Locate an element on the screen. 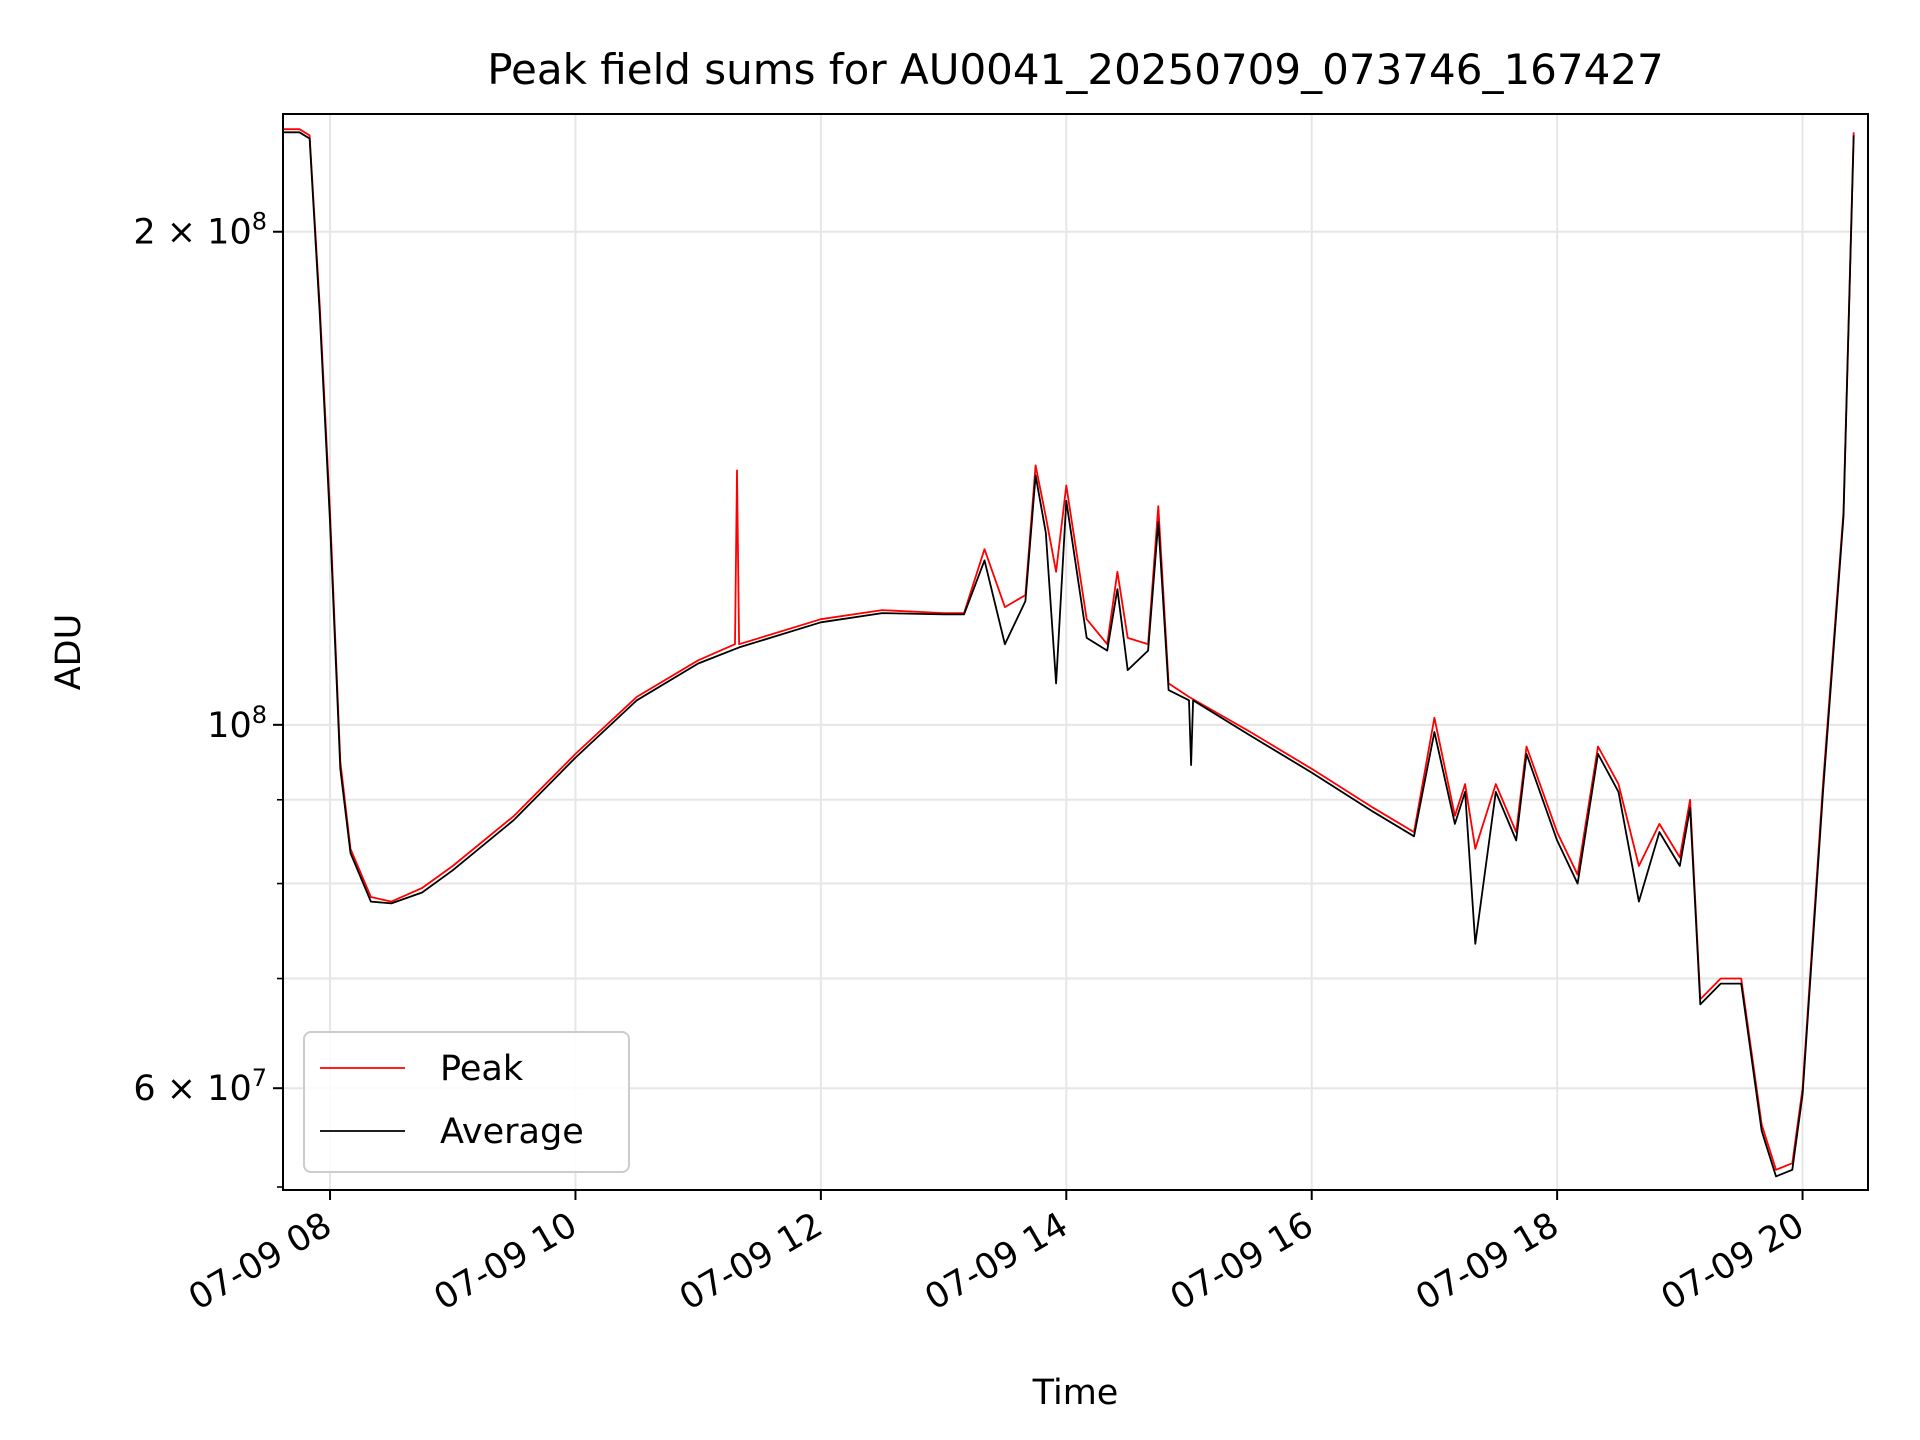 The width and height of the screenshot is (1920, 1440). y-axis-label: ADU is located at coordinates (69, 652).